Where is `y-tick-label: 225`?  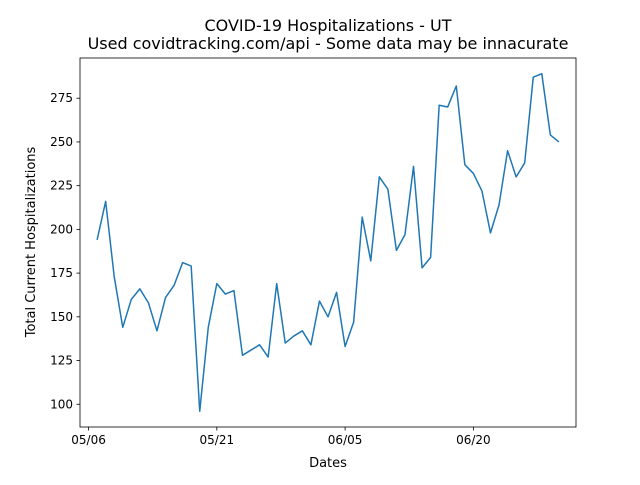 y-tick-label: 225 is located at coordinates (61, 186).